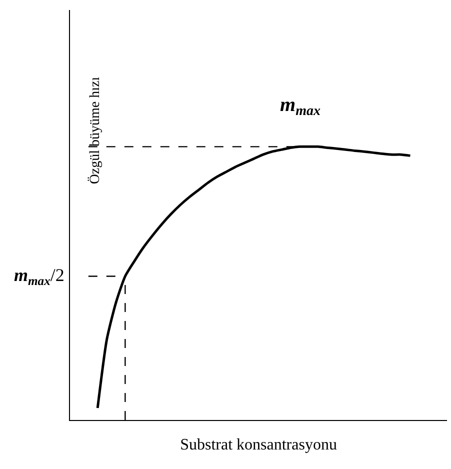 The width and height of the screenshot is (451, 469). Describe the element at coordinates (258, 445) in the screenshot. I see `x-axis-title: Substrat konsantrasyonu` at that location.